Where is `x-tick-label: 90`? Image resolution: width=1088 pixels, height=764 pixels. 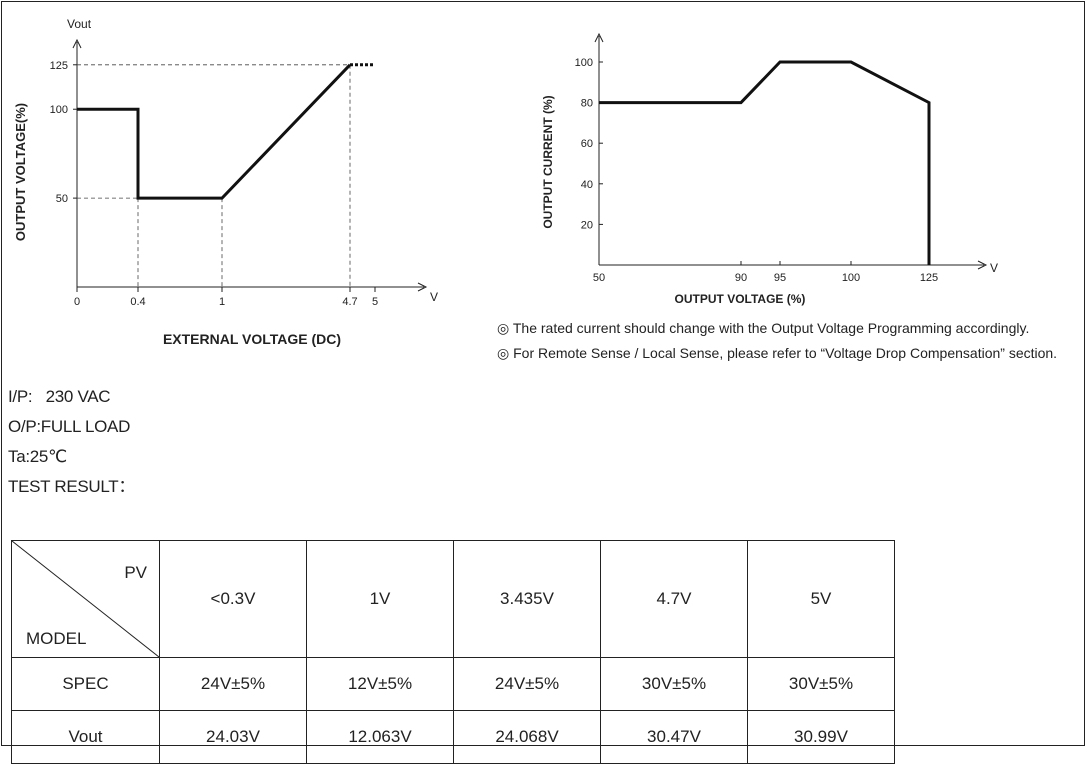 x-tick-label: 90 is located at coordinates (741, 278).